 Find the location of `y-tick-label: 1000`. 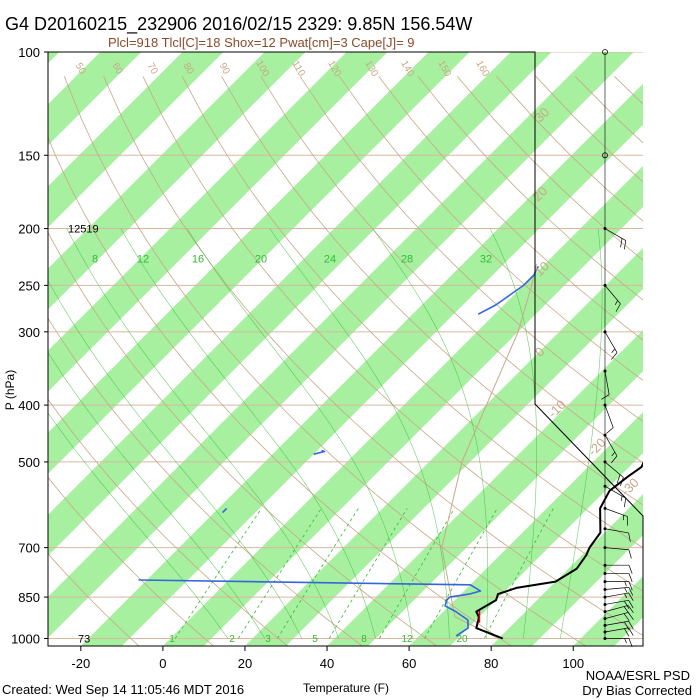

y-tick-label: 1000 is located at coordinates (25, 638).